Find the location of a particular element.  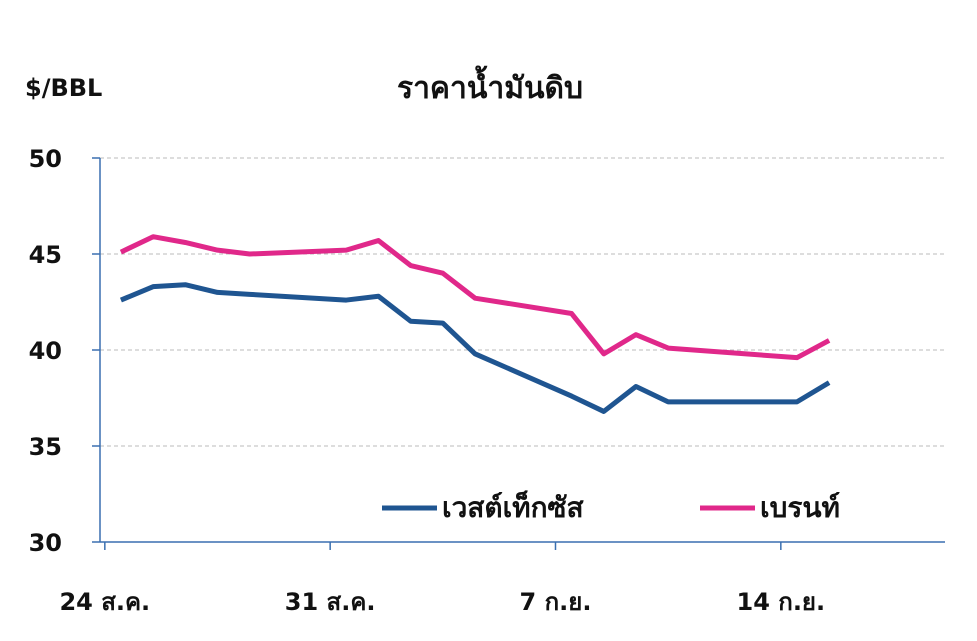

legend-label: เวสต์เท็กซัส is located at coordinates (513, 507).